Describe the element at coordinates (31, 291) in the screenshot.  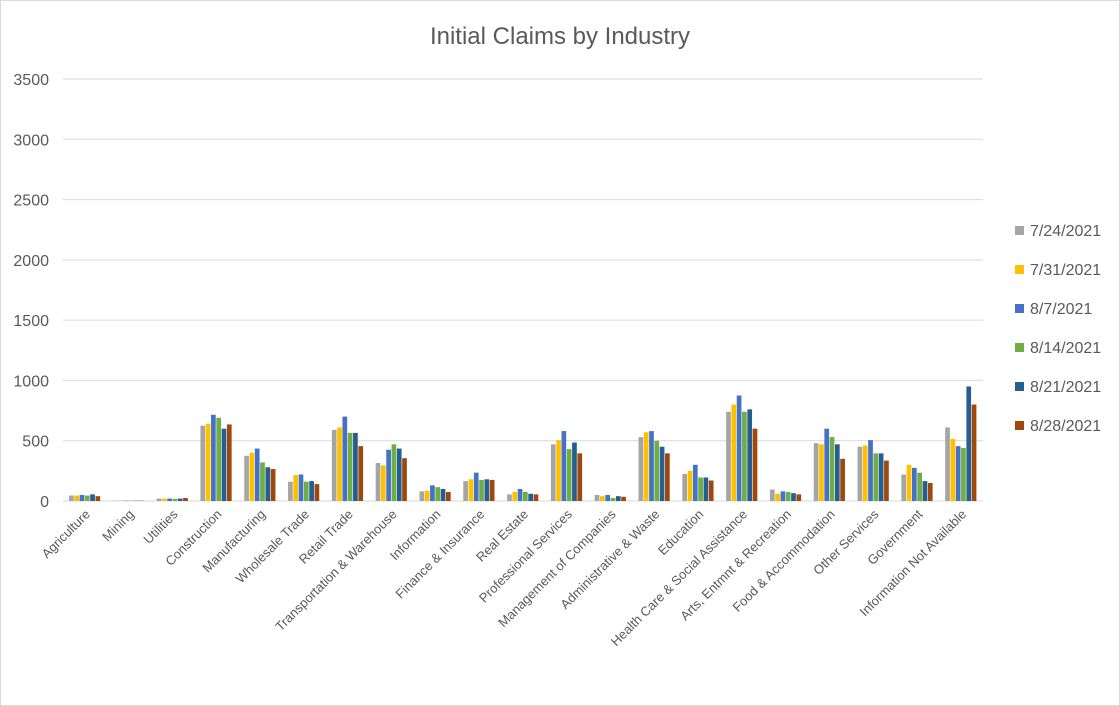
I see `y-axis-ticks: 0 500 1000 1500 2000 2500 3000 3500` at that location.